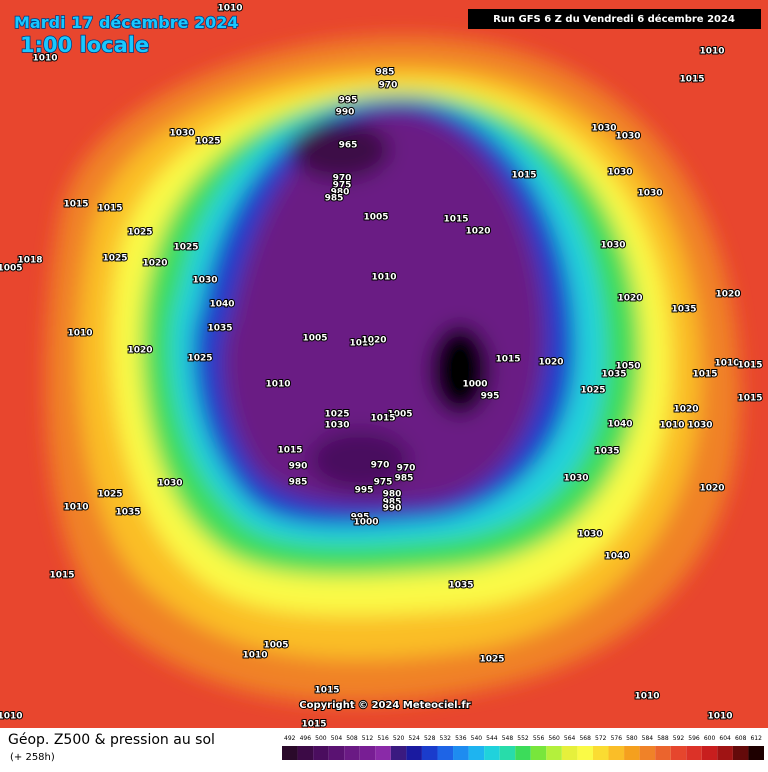 The image size is (768, 772). Describe the element at coordinates (340, 193) in the screenshot. I see `isobar-label: 980` at that location.